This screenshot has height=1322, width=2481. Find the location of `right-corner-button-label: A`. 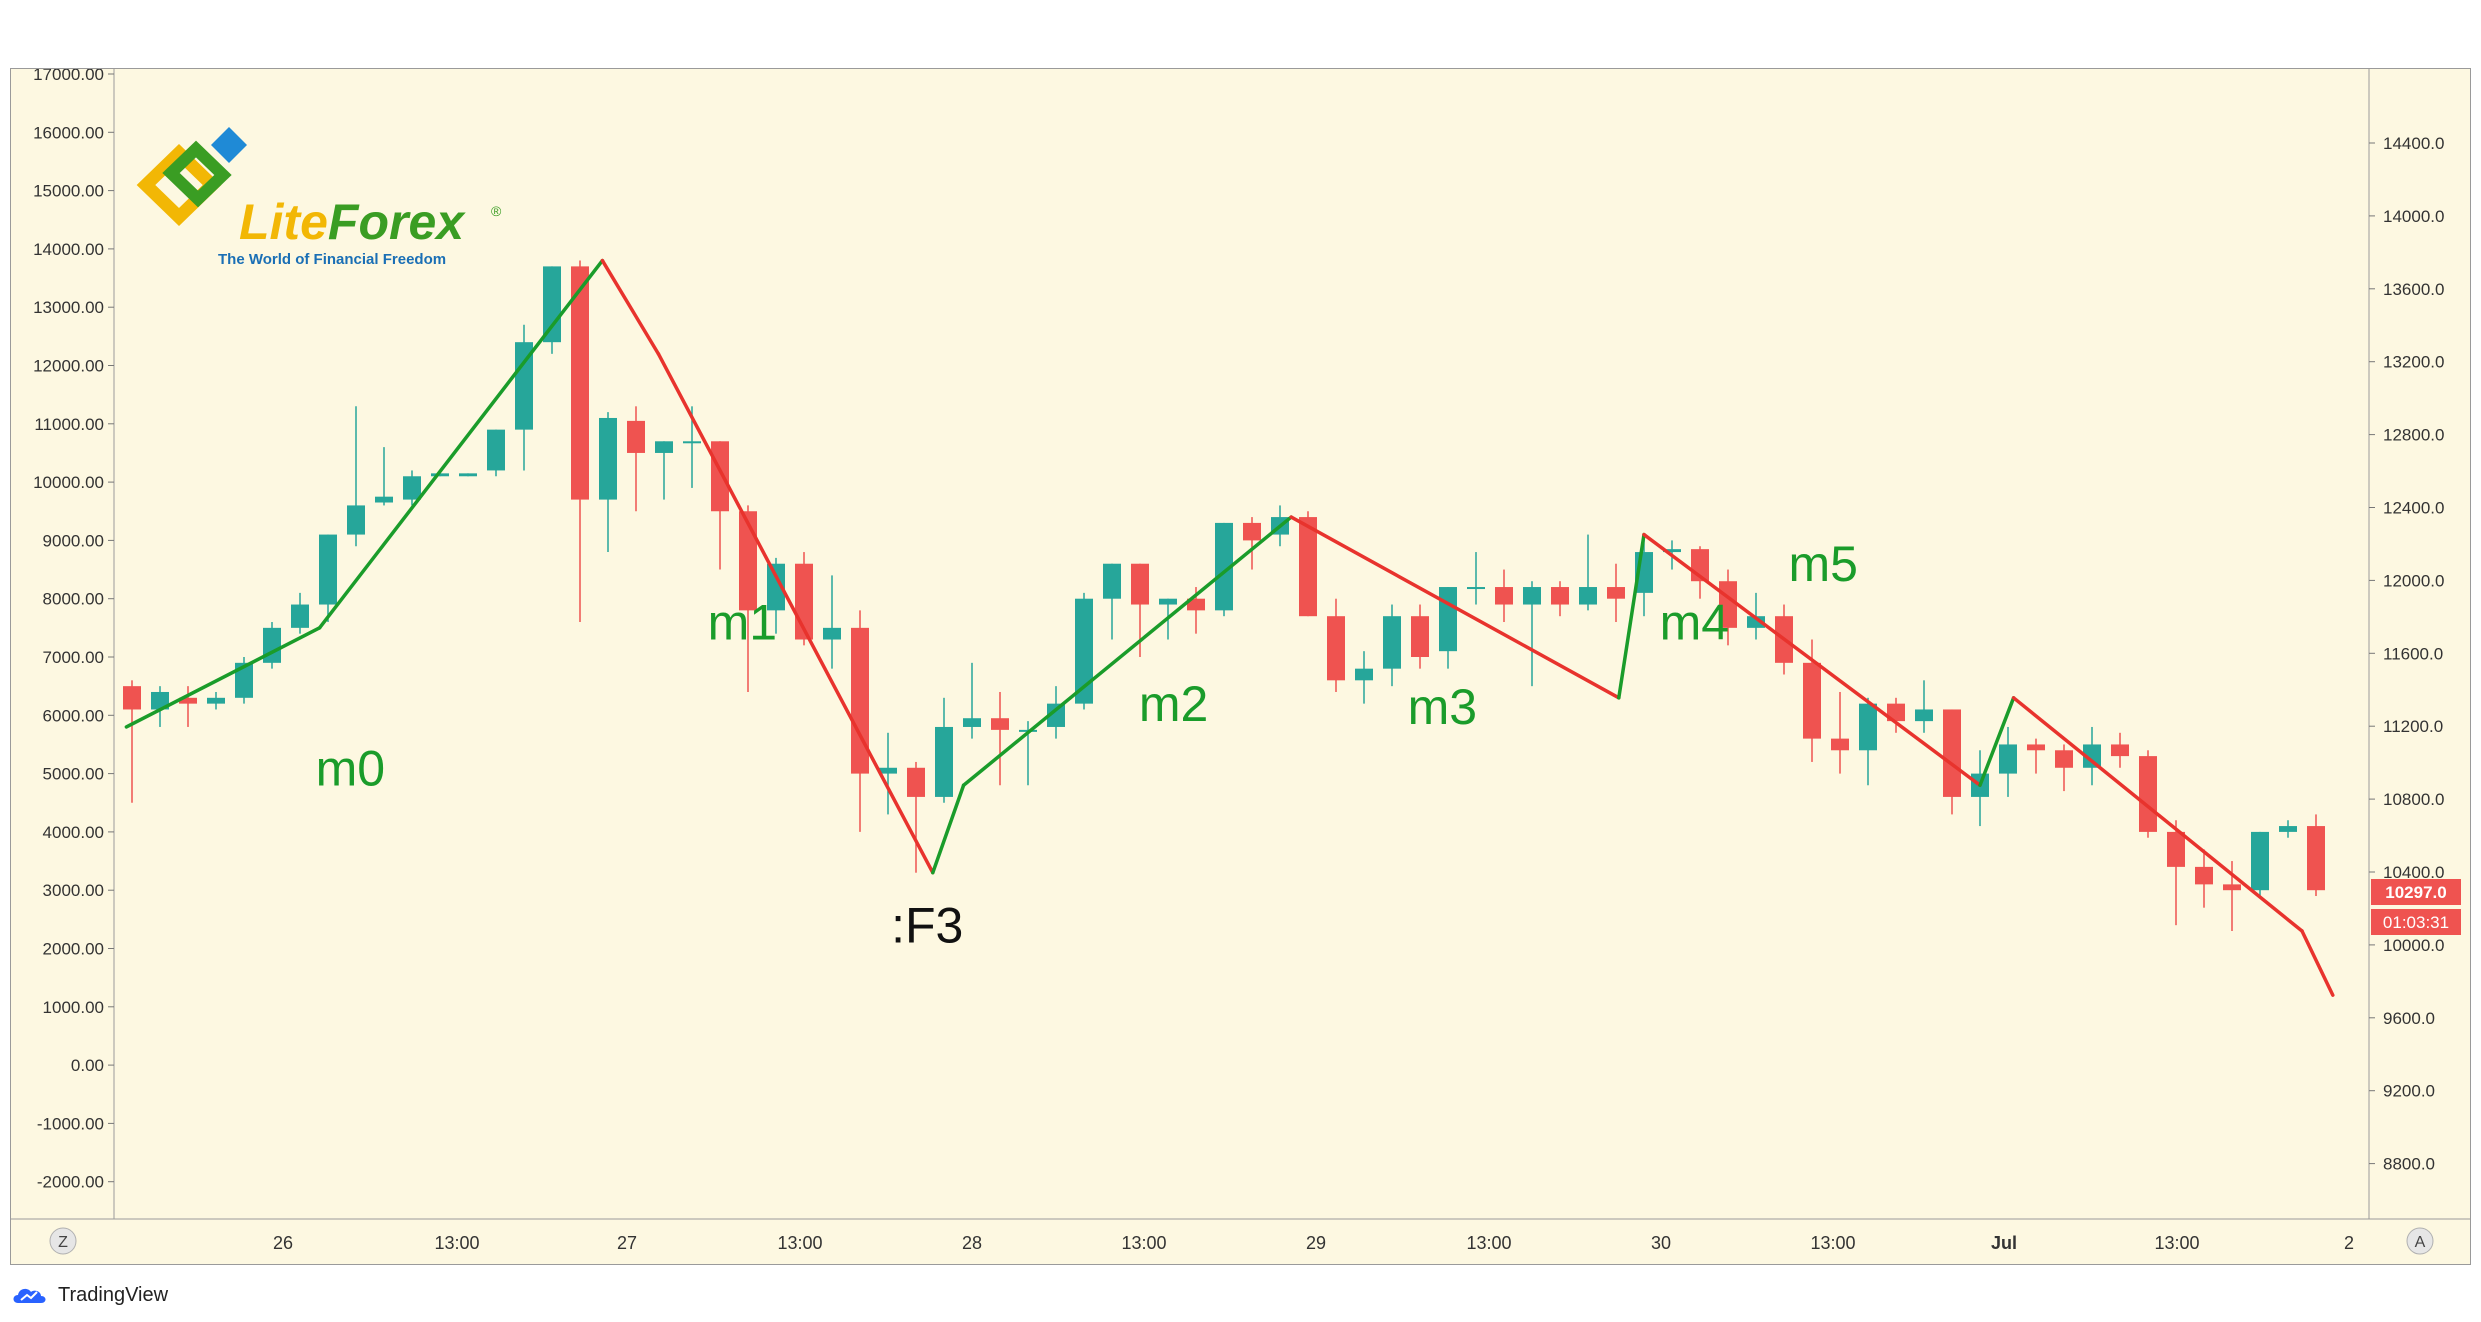

right-corner-button-label: A is located at coordinates (2420, 1242).